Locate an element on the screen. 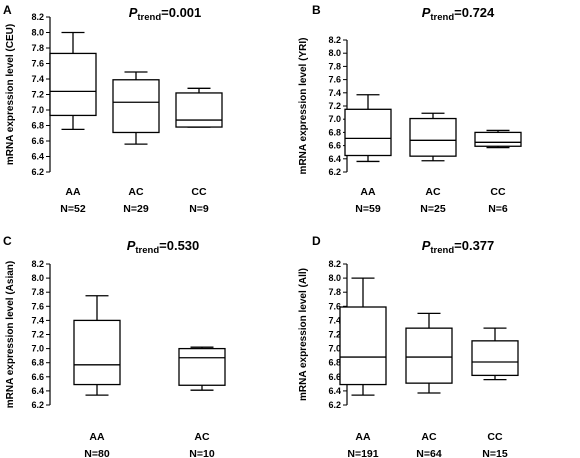  panel-a-ytick-label: 6.6 is located at coordinates (37, 141).